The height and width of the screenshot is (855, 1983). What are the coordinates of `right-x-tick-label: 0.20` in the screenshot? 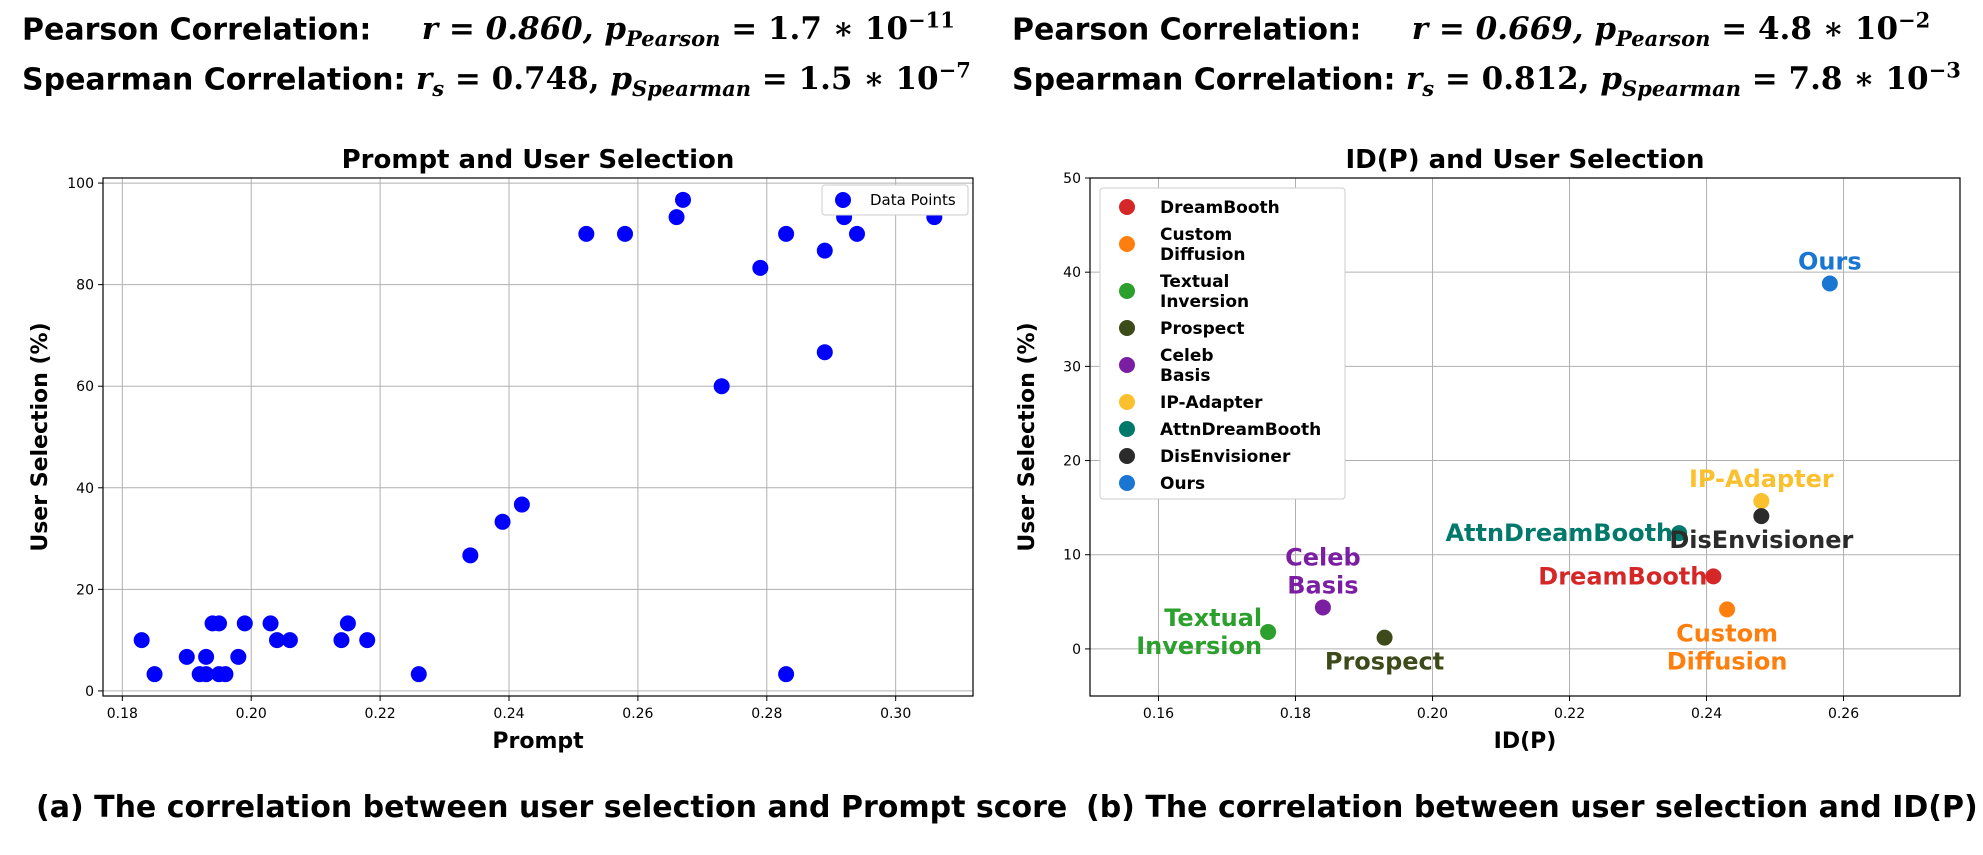 It's located at (1432, 714).